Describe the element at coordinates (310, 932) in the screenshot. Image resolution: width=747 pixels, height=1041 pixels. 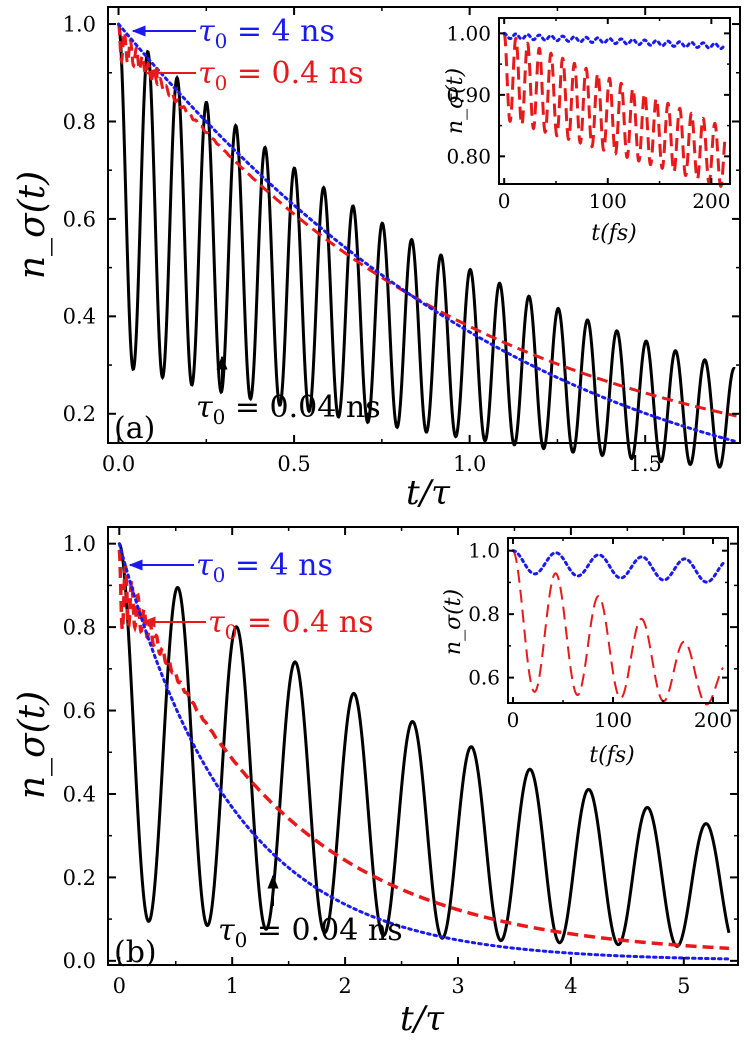
I see `panel-b-annotation-0.04ns: τ0 = 0.04 ns` at that location.